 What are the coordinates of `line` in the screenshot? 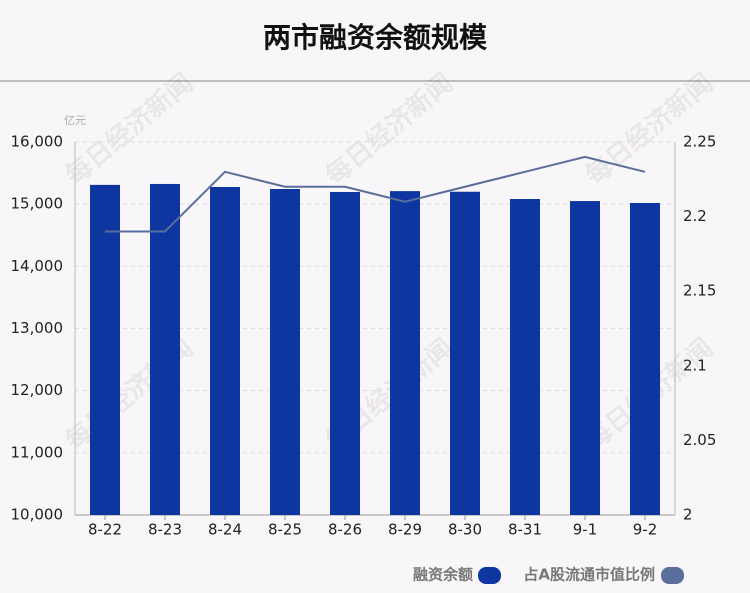 It's located at (375, 194).